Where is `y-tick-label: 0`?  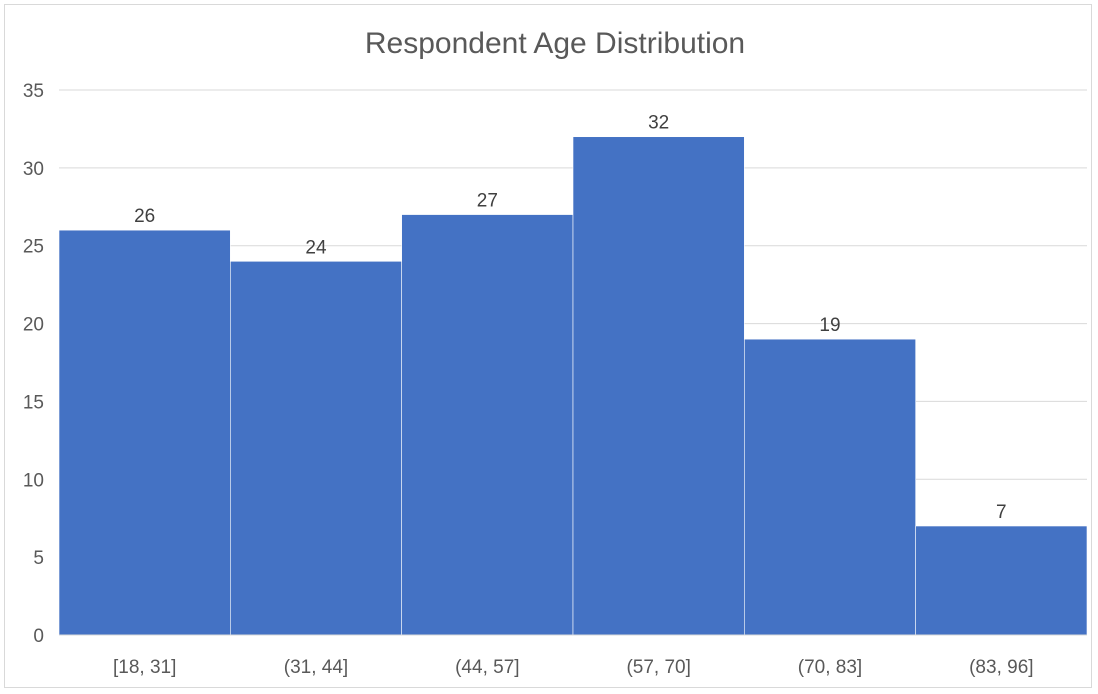
y-tick-label: 0 is located at coordinates (38, 636).